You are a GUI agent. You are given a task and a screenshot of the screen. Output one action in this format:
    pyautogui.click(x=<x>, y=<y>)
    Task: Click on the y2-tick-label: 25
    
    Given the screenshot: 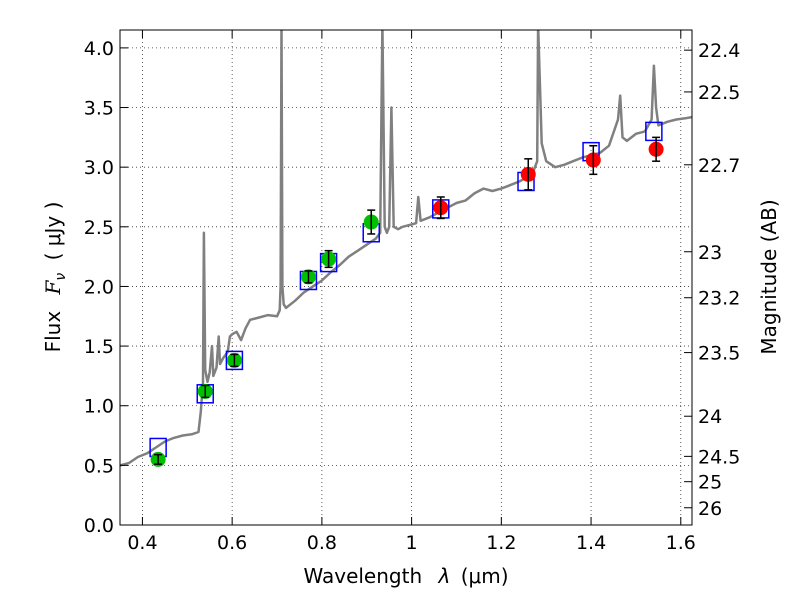 What is the action you would take?
    pyautogui.click(x=710, y=483)
    